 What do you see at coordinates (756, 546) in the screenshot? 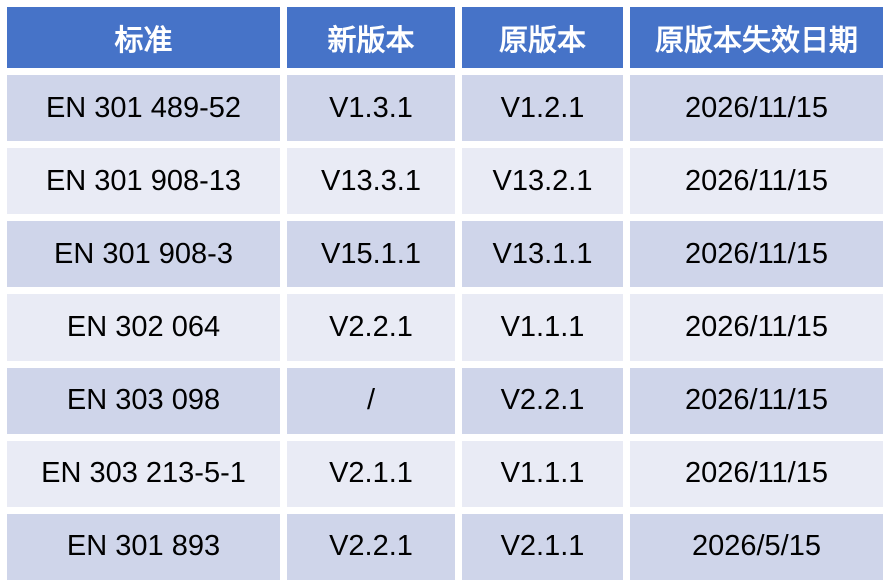
I see `cell-expiry-date: 2026/5/15` at bounding box center [756, 546].